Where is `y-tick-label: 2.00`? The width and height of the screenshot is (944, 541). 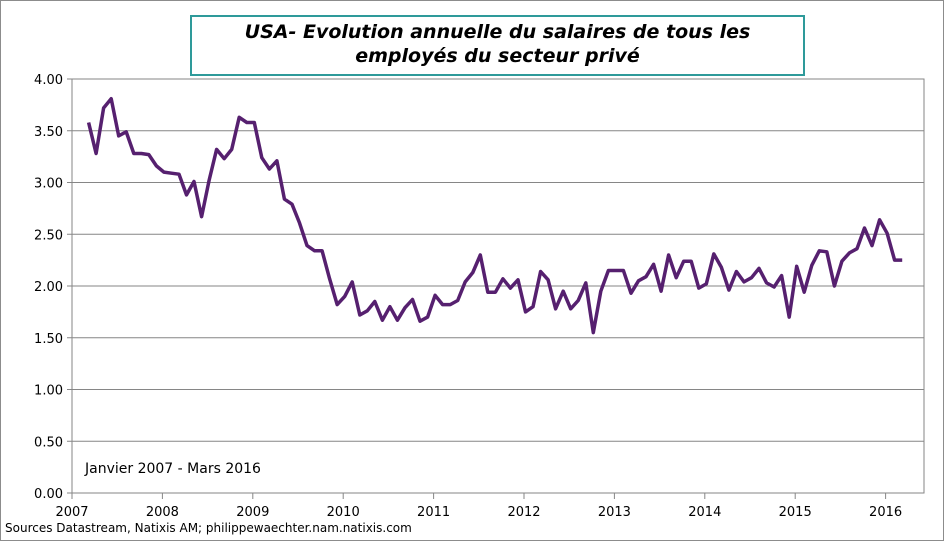 y-tick-label: 2.00 is located at coordinates (48, 287).